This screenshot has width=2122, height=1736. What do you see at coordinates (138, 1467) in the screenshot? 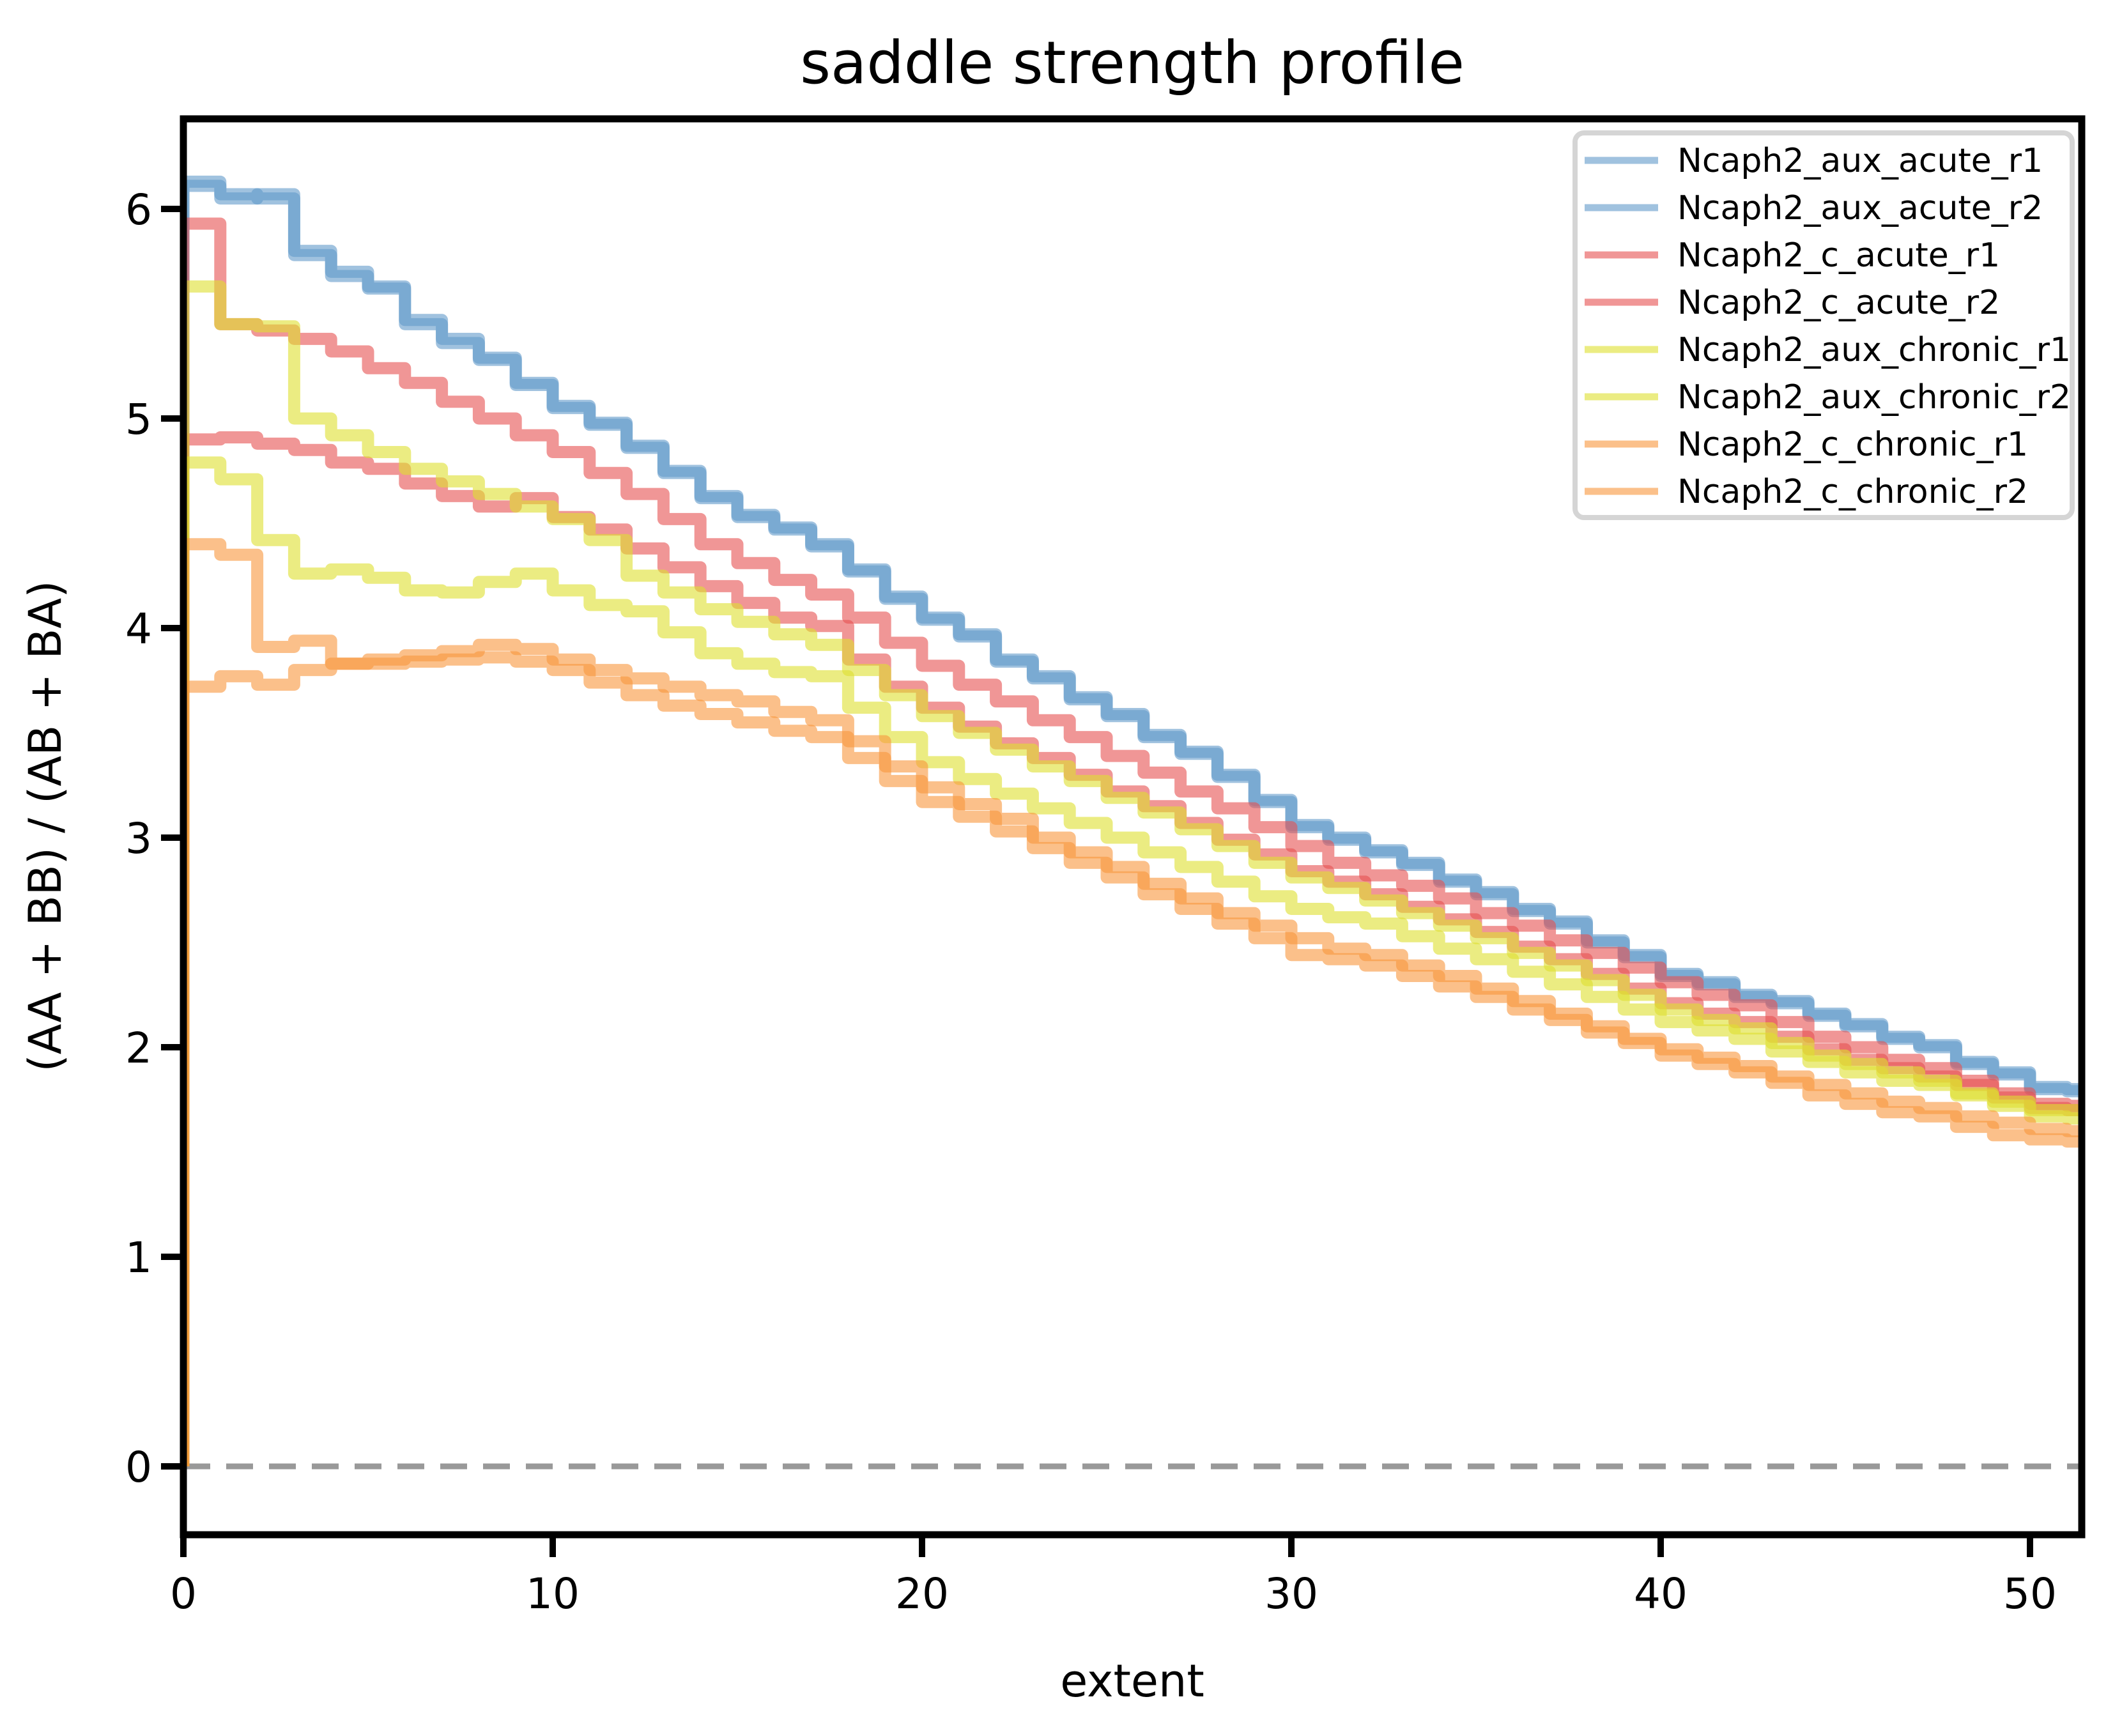
I see `y-tick-label-0: 0` at bounding box center [138, 1467].